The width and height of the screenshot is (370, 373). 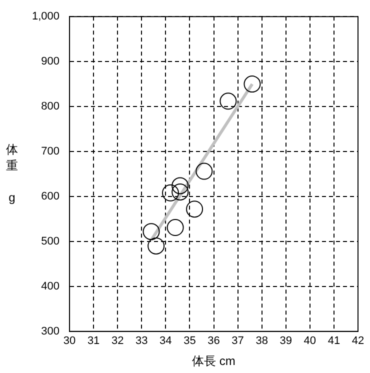 What do you see at coordinates (310, 341) in the screenshot?
I see `x-tick-label: 40` at bounding box center [310, 341].